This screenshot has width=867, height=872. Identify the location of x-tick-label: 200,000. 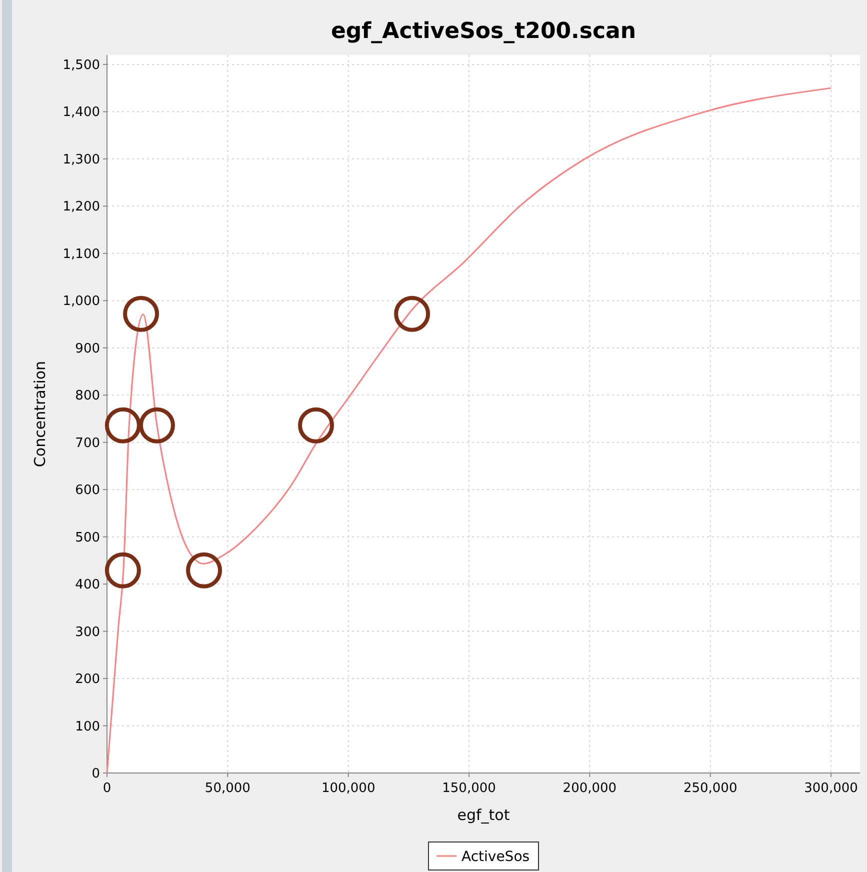
(589, 788).